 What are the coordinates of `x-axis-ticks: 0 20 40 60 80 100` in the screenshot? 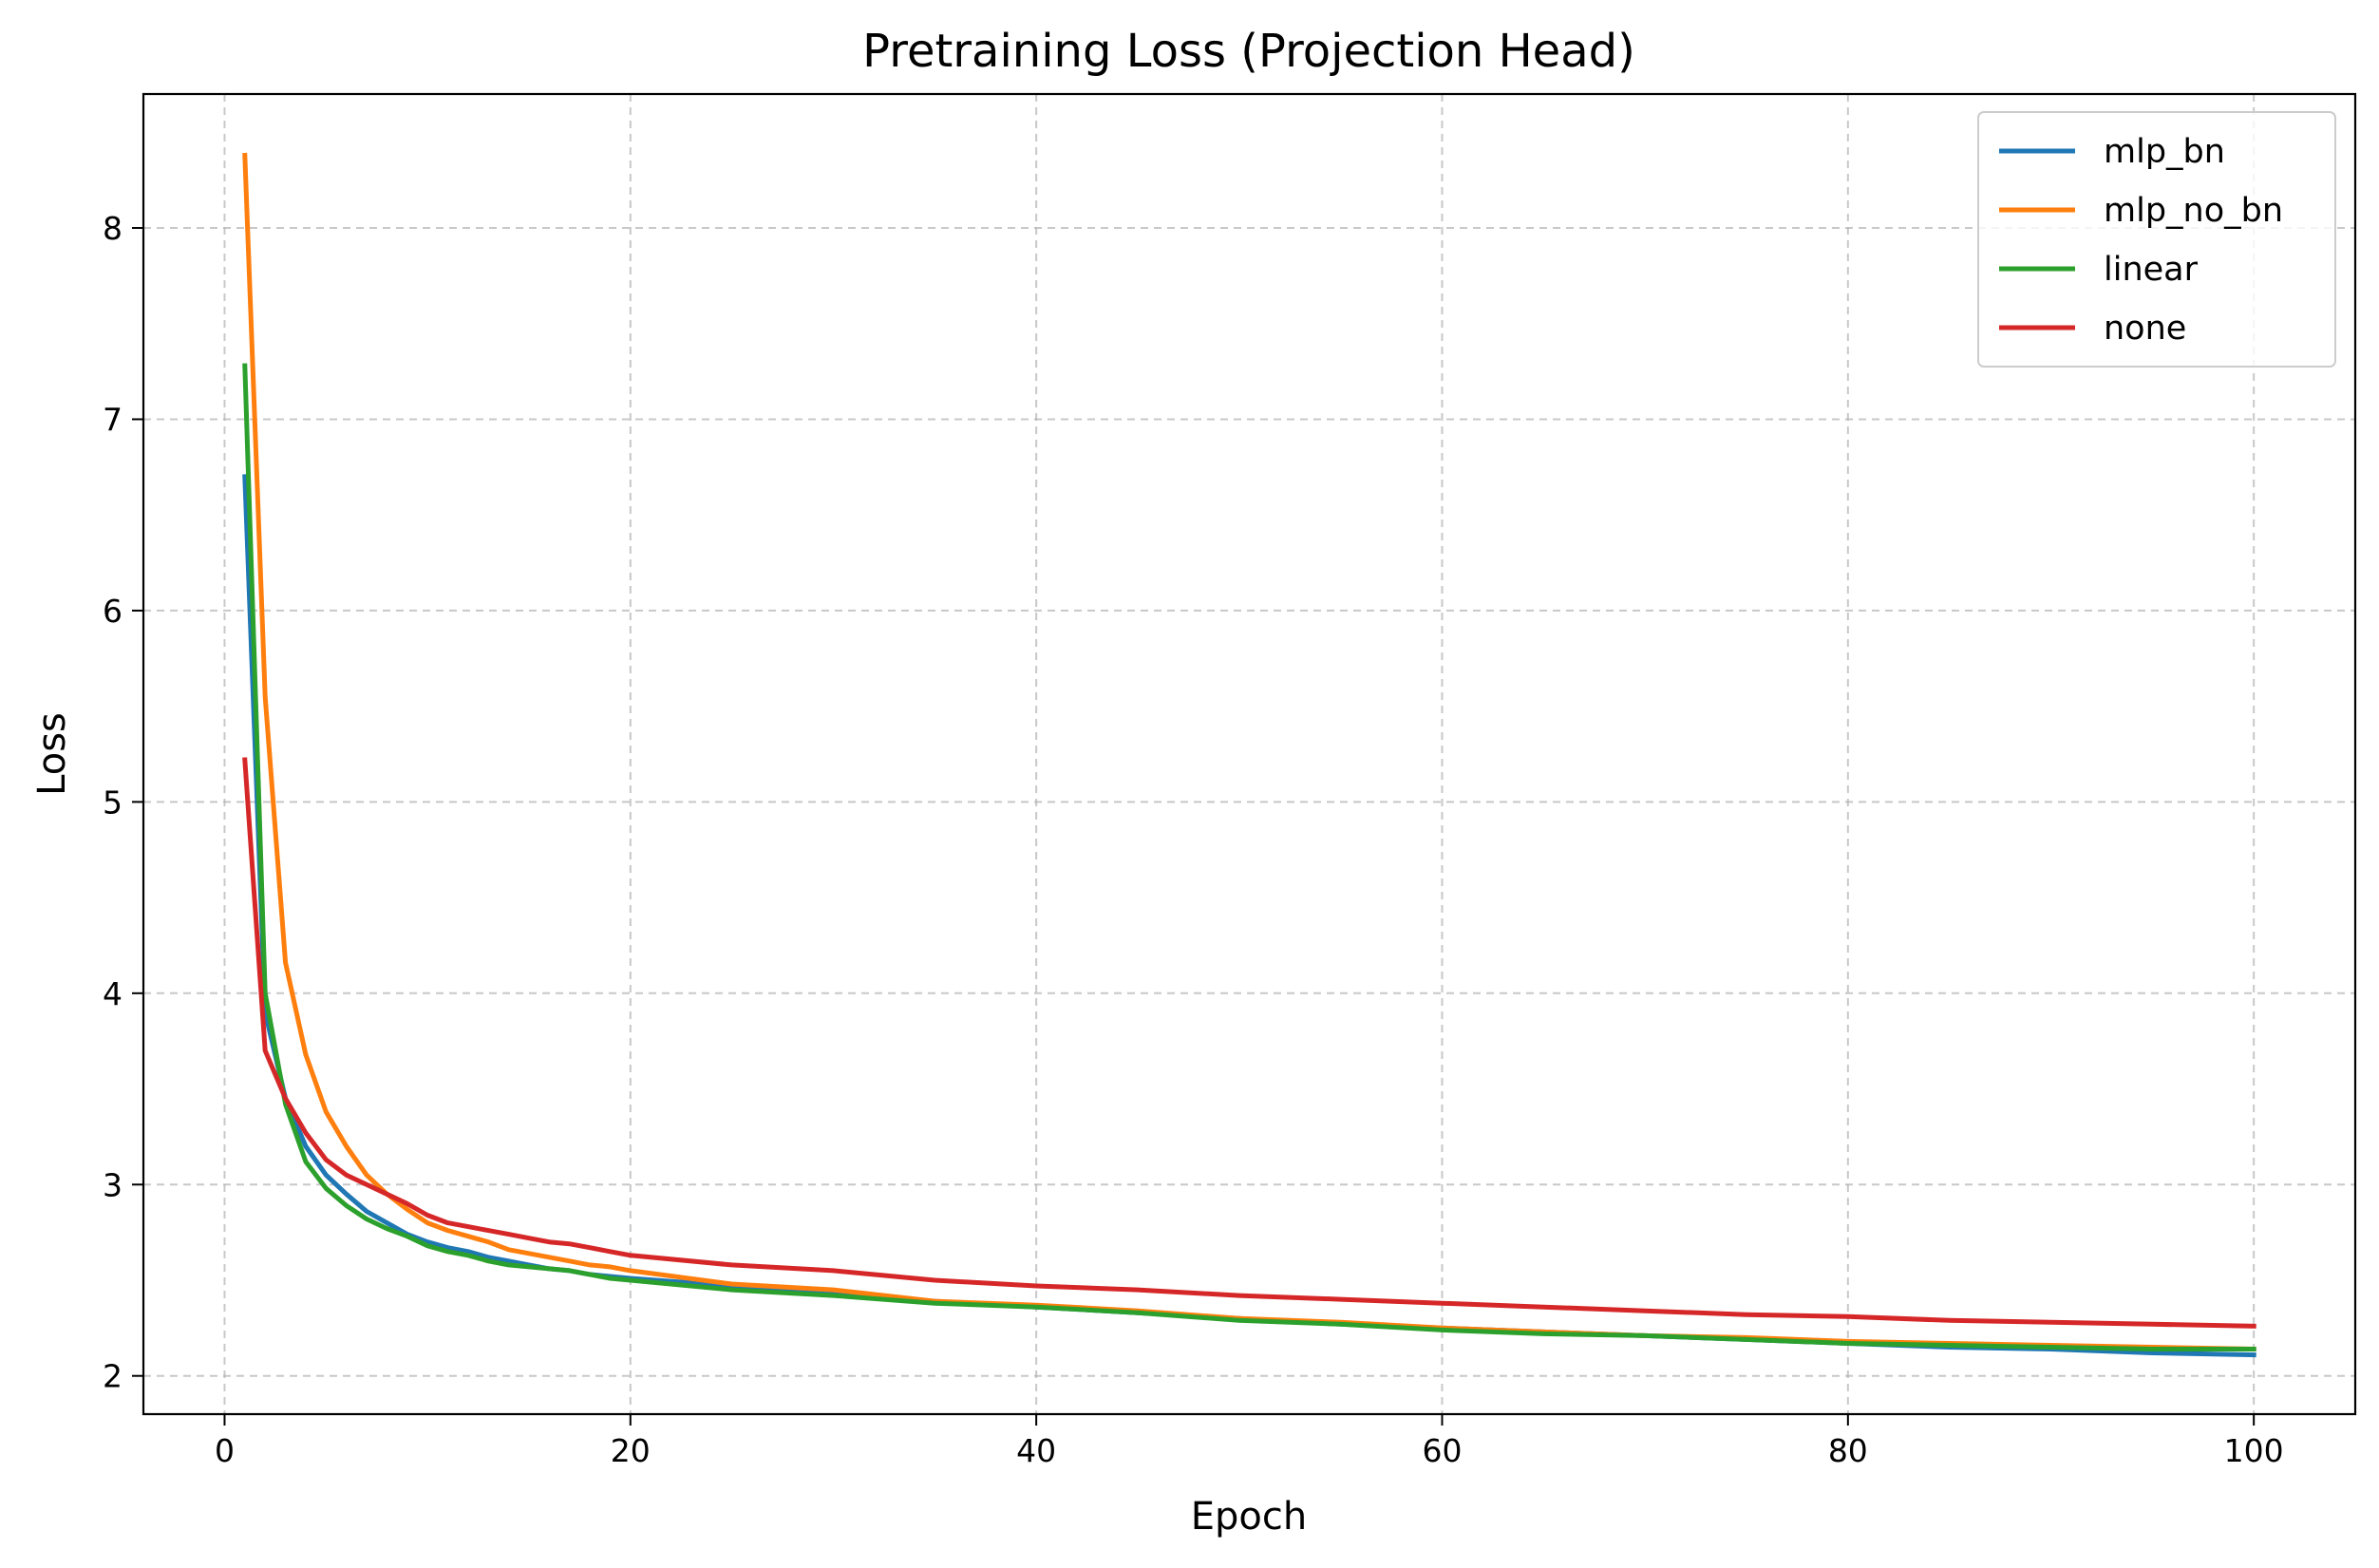 It's located at (1249, 1441).